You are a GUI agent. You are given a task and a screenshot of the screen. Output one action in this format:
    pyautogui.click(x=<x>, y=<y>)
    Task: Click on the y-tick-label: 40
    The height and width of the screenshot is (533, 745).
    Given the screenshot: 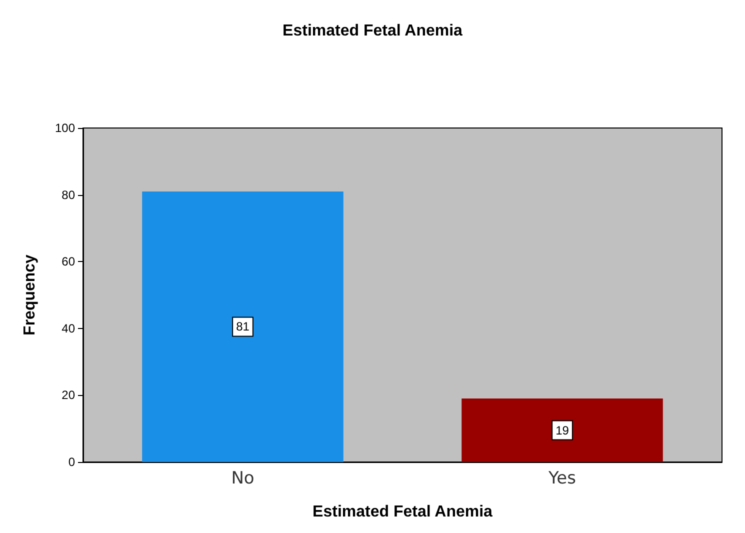 What is the action you would take?
    pyautogui.click(x=69, y=328)
    